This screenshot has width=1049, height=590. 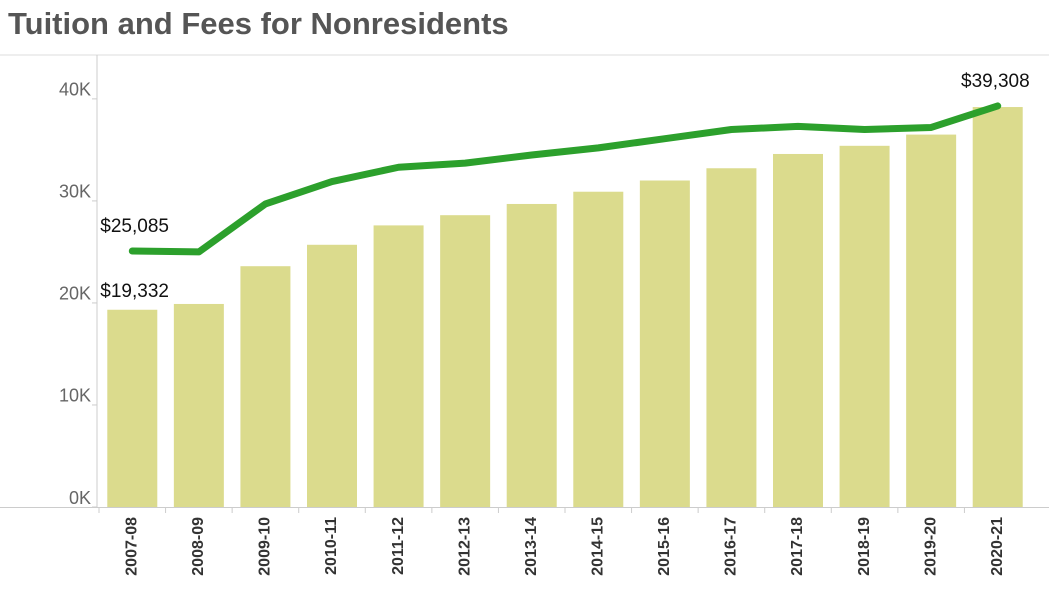 I want to click on x-tick-label: 2018-19, so click(x=864, y=546).